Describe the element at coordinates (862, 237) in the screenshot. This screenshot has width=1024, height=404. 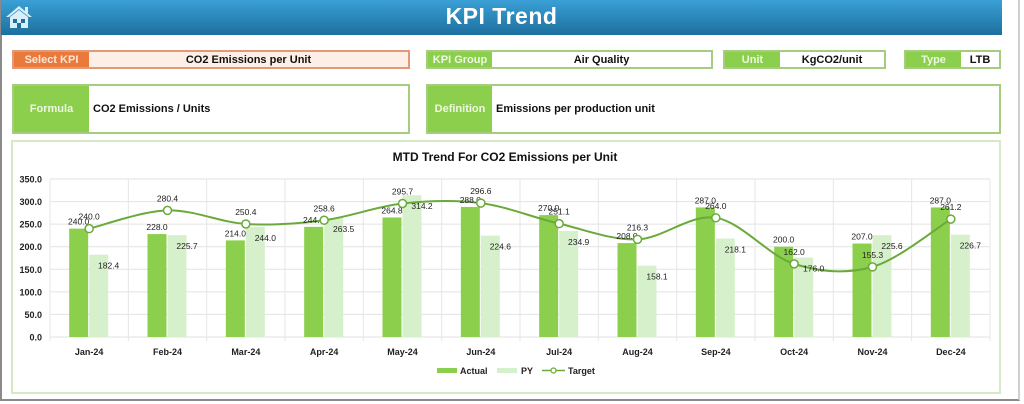
I see `actual-value-label: 207.0` at that location.